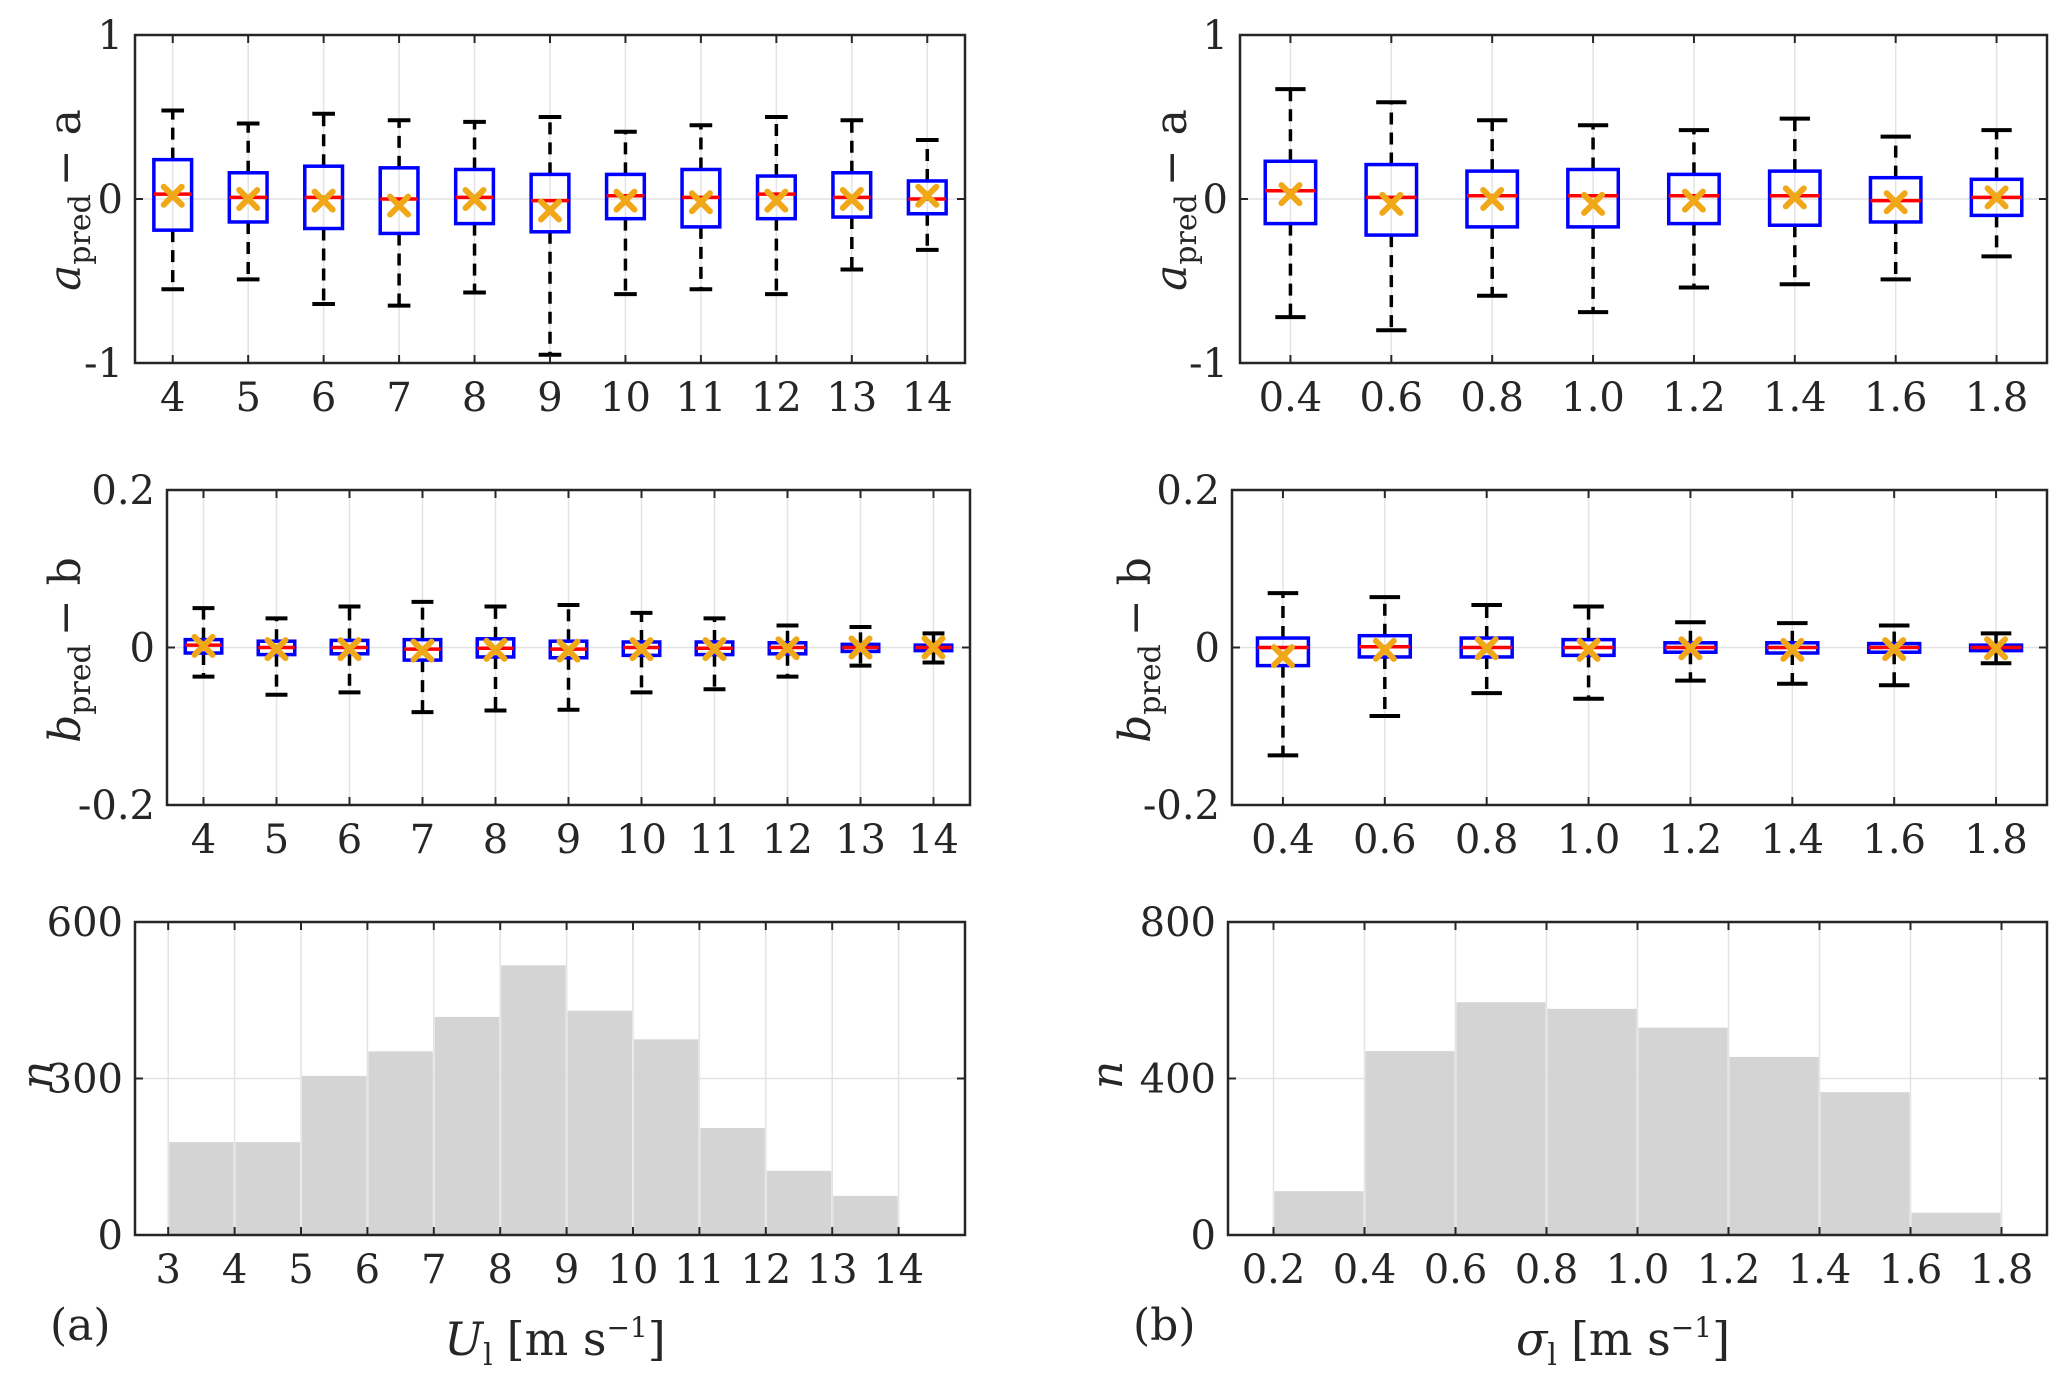 This screenshot has width=2067, height=1377. I want to click on box-plot-b-vs-sigma: 0.4 0.6 0.8 1.0 1.2 1.4 1.6 1.8 -0.2 0 0.2, so click(1596, 665).